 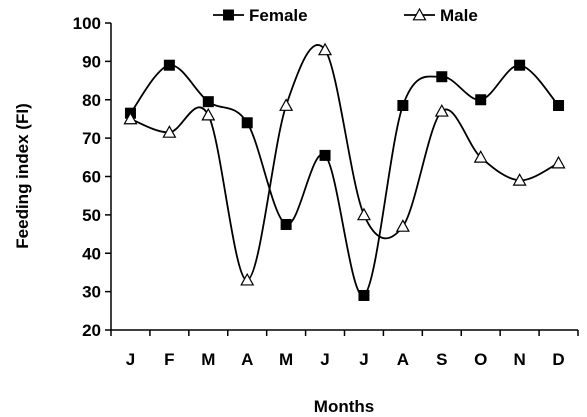 What do you see at coordinates (91, 215) in the screenshot?
I see `y-tick-label: 50` at bounding box center [91, 215].